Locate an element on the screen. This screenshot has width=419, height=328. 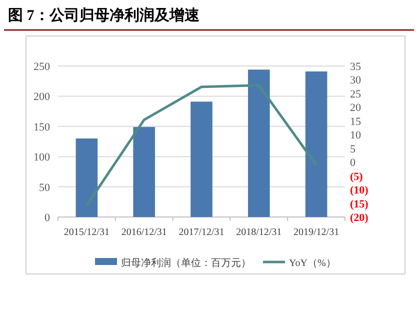
y2-tick-label: 10 is located at coordinates (356, 136).